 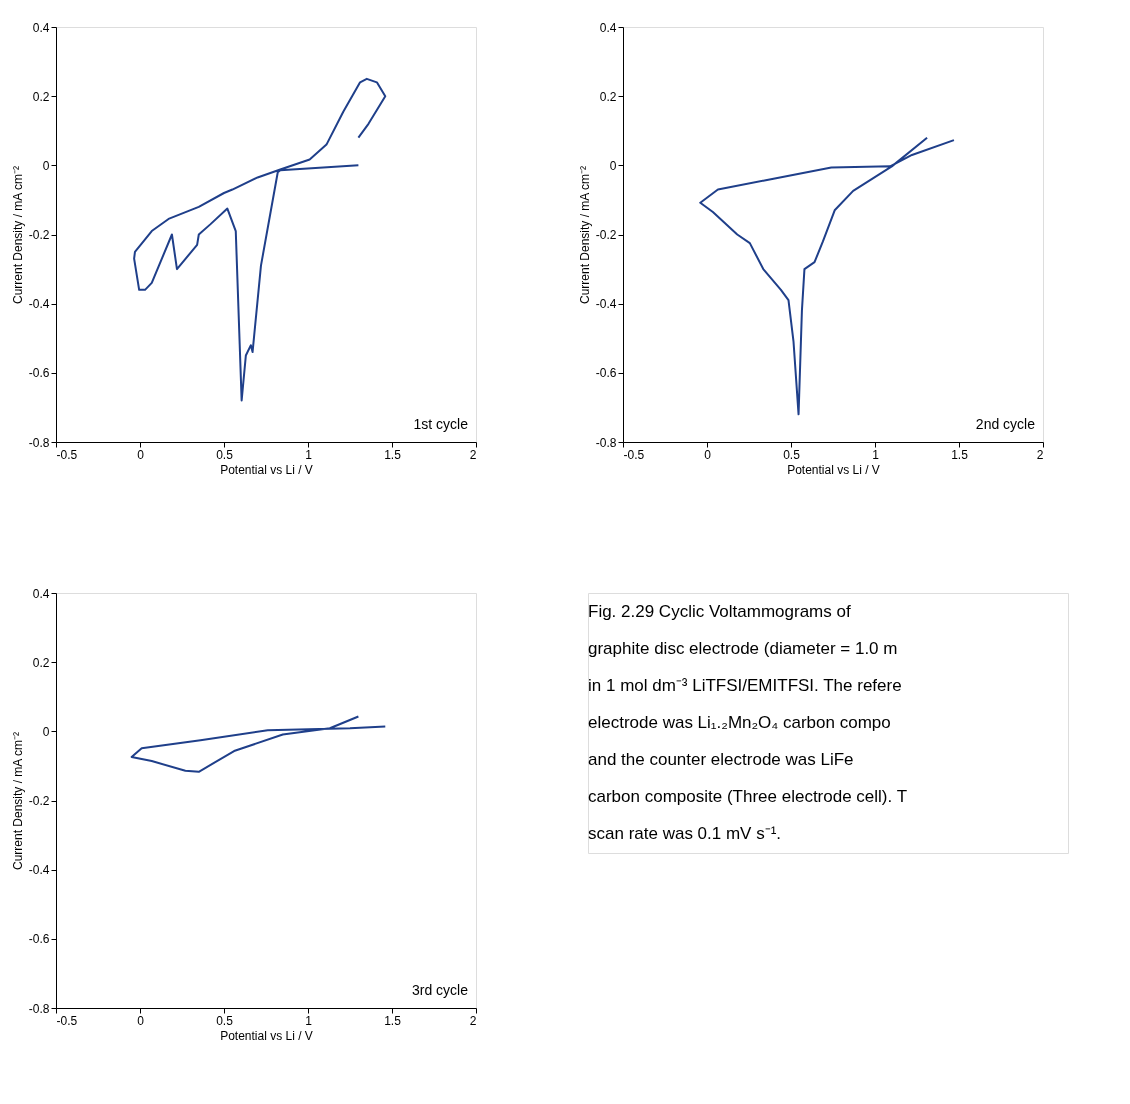 What do you see at coordinates (739, 722) in the screenshot?
I see `text: electrode was Li₁.₂Mn₂O₄ carbon compo` at bounding box center [739, 722].